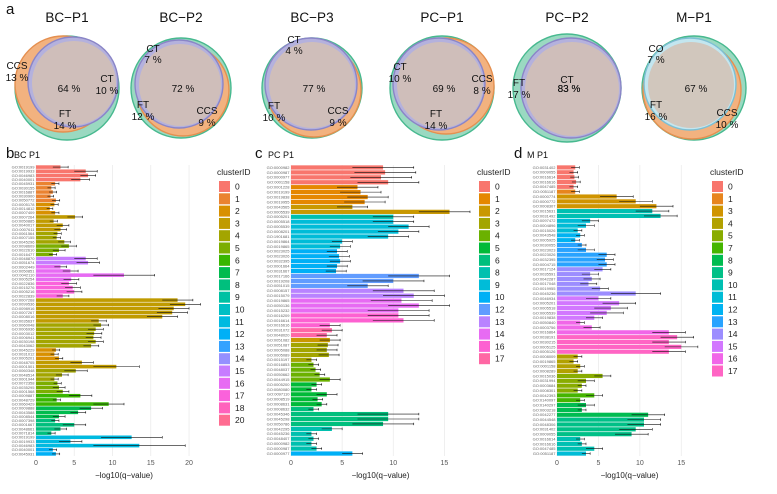 This screenshot has height=494, width=777. I want to click on y-tick-label: GO:0001664, so click(279, 266).